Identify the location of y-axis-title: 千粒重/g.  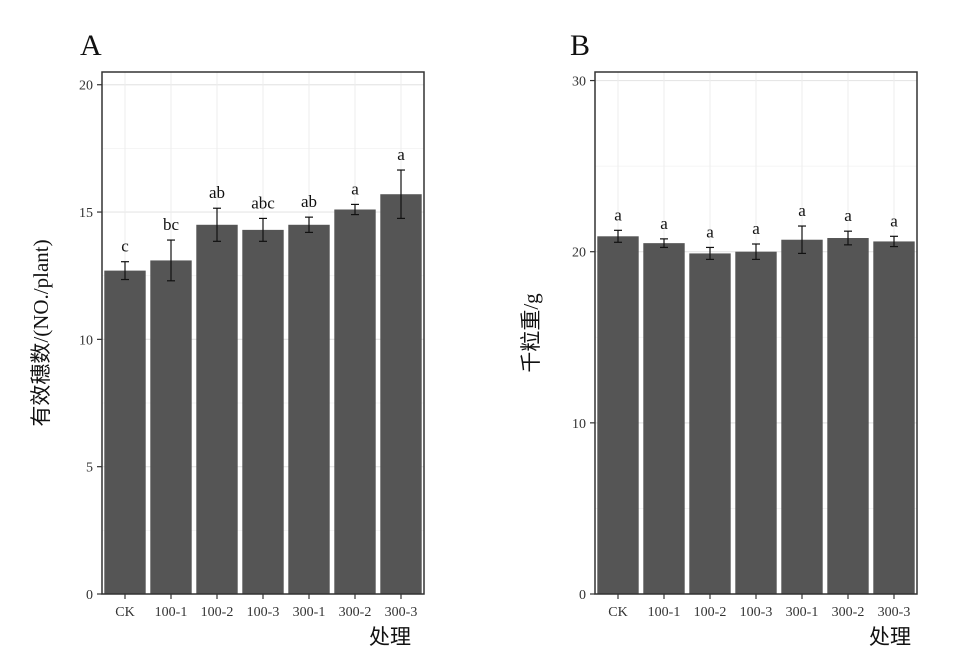
(531, 333).